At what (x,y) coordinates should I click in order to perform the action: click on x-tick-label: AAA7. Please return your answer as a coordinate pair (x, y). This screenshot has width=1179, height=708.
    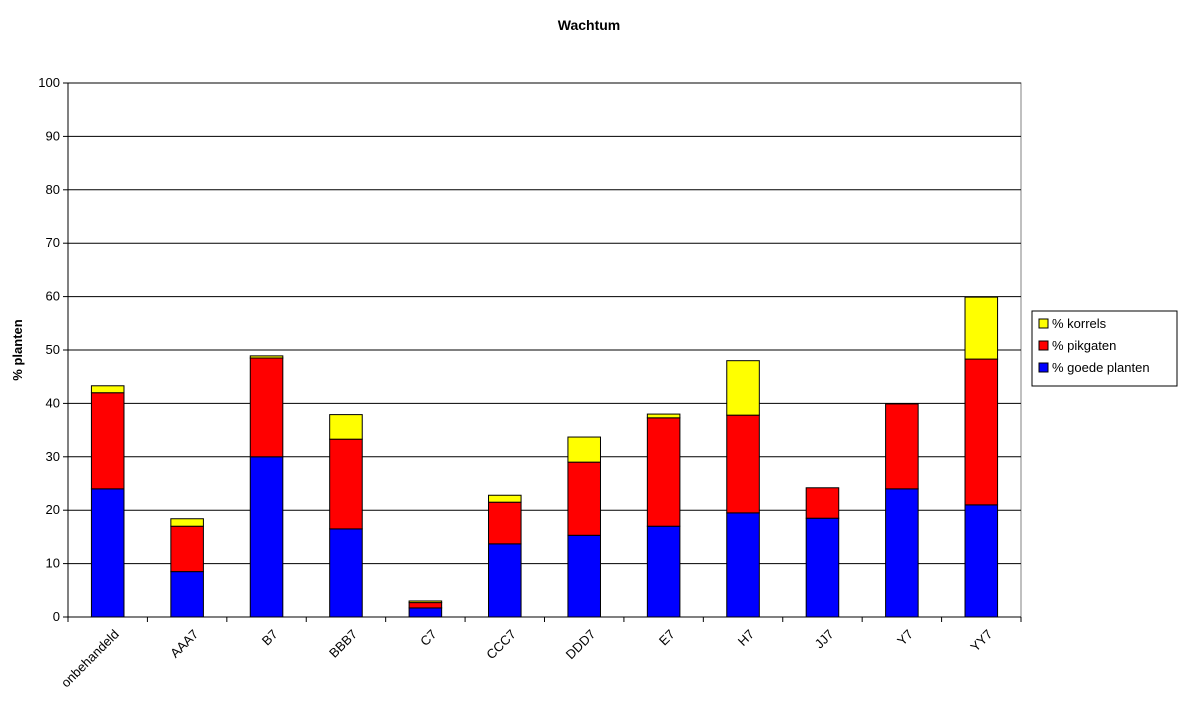
    Looking at the image, I should click on (184, 644).